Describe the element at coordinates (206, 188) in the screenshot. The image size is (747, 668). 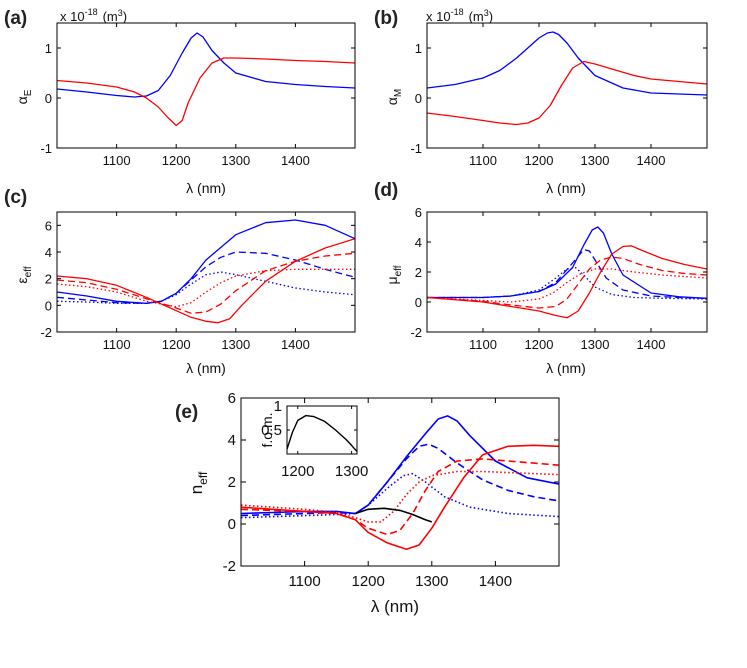
I see `x-axis-label-a: λ (nm)` at that location.